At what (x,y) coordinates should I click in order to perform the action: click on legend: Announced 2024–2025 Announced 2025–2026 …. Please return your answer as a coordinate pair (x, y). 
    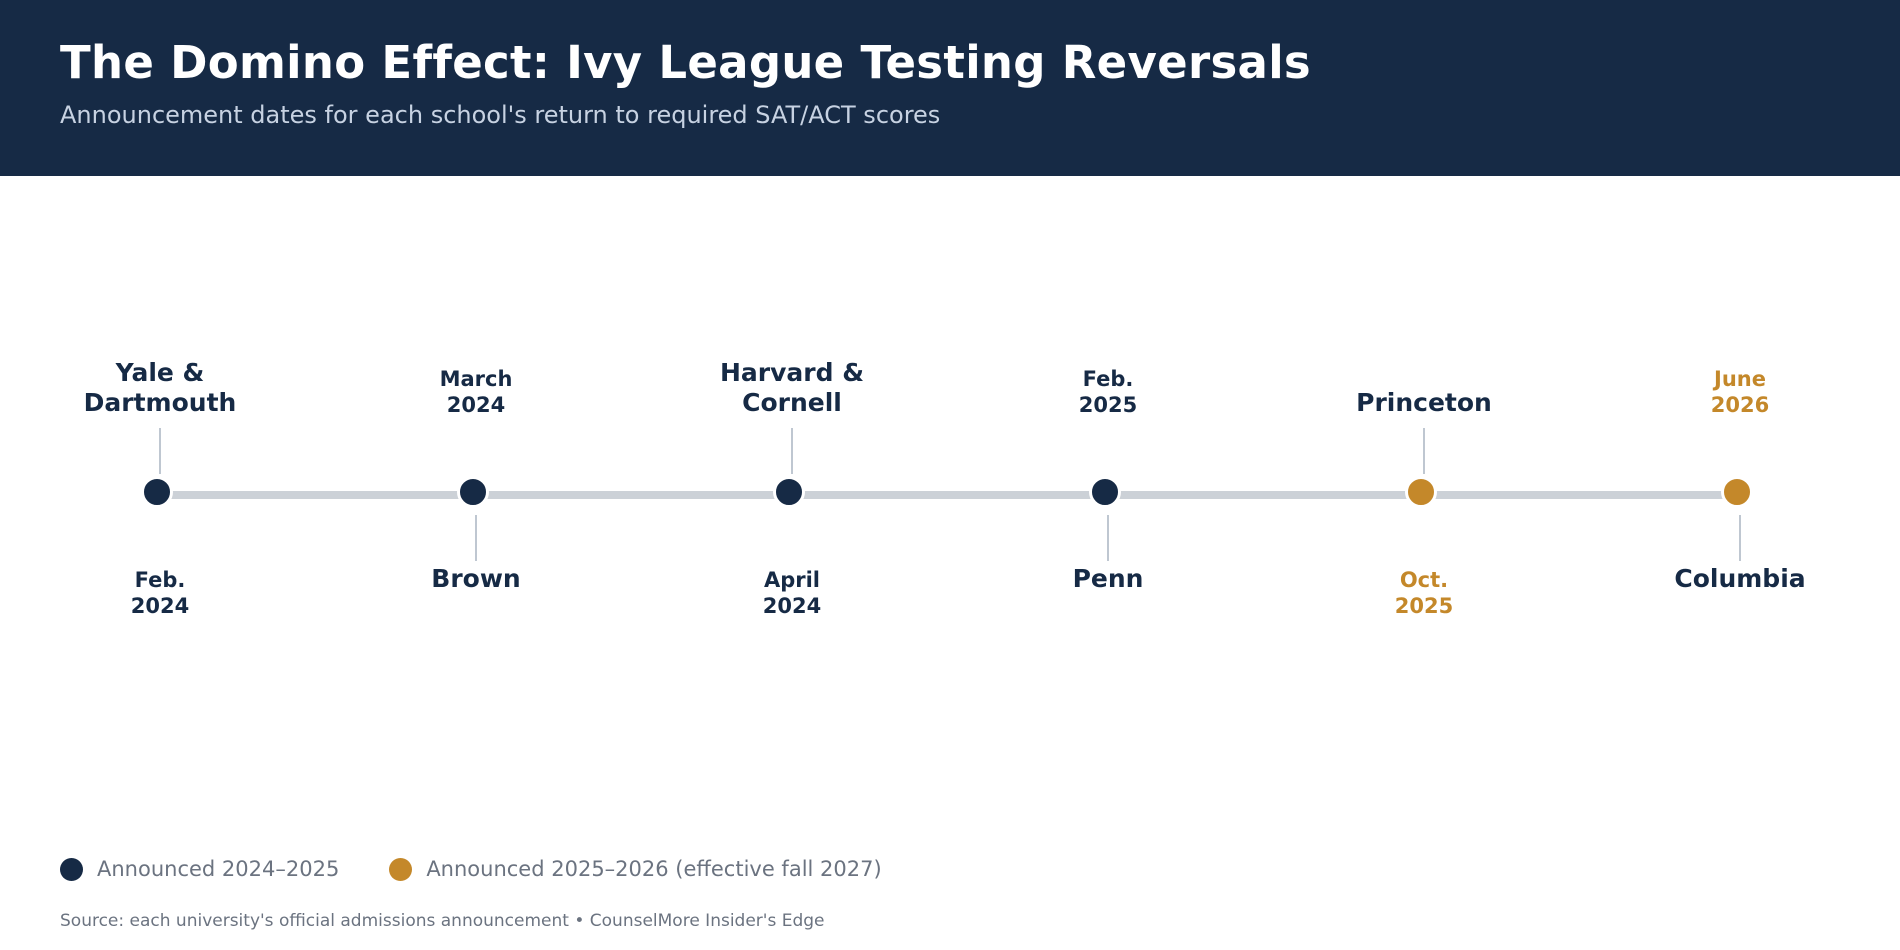
    Looking at the image, I should click on (496, 869).